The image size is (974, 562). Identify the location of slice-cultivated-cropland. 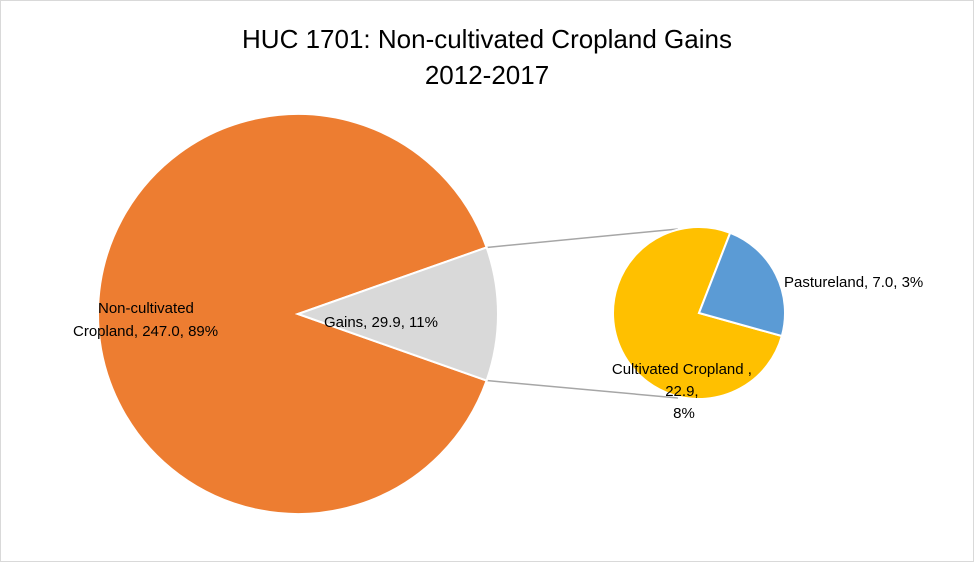
(698, 313).